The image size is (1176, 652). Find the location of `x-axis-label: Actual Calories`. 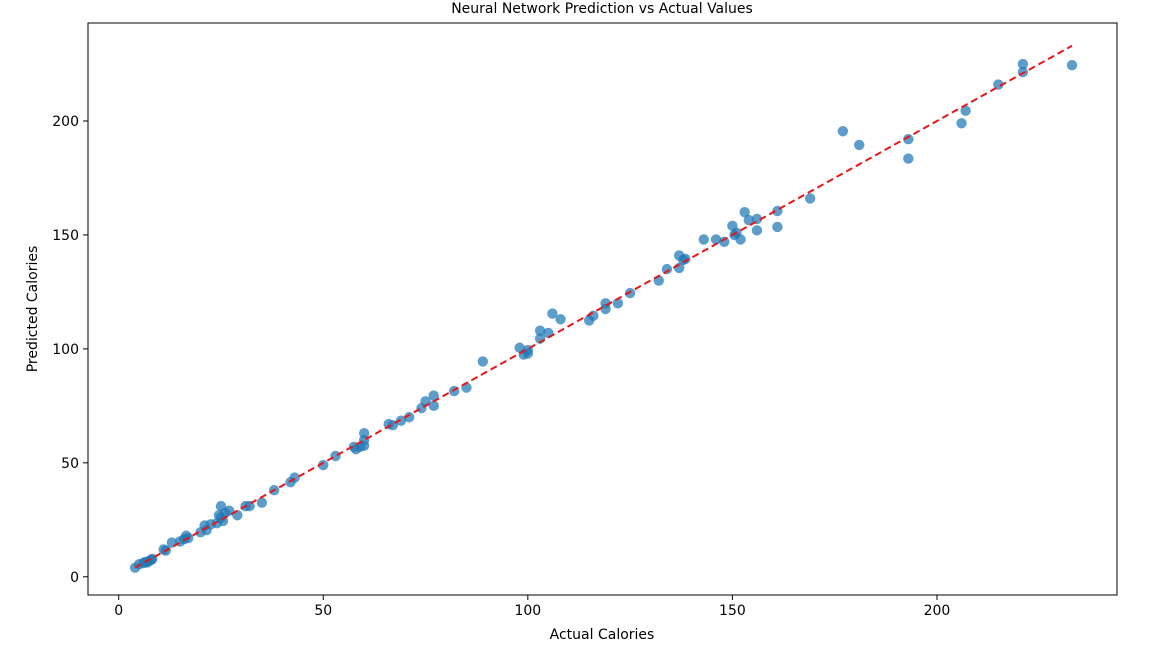

x-axis-label: Actual Calories is located at coordinates (602, 635).